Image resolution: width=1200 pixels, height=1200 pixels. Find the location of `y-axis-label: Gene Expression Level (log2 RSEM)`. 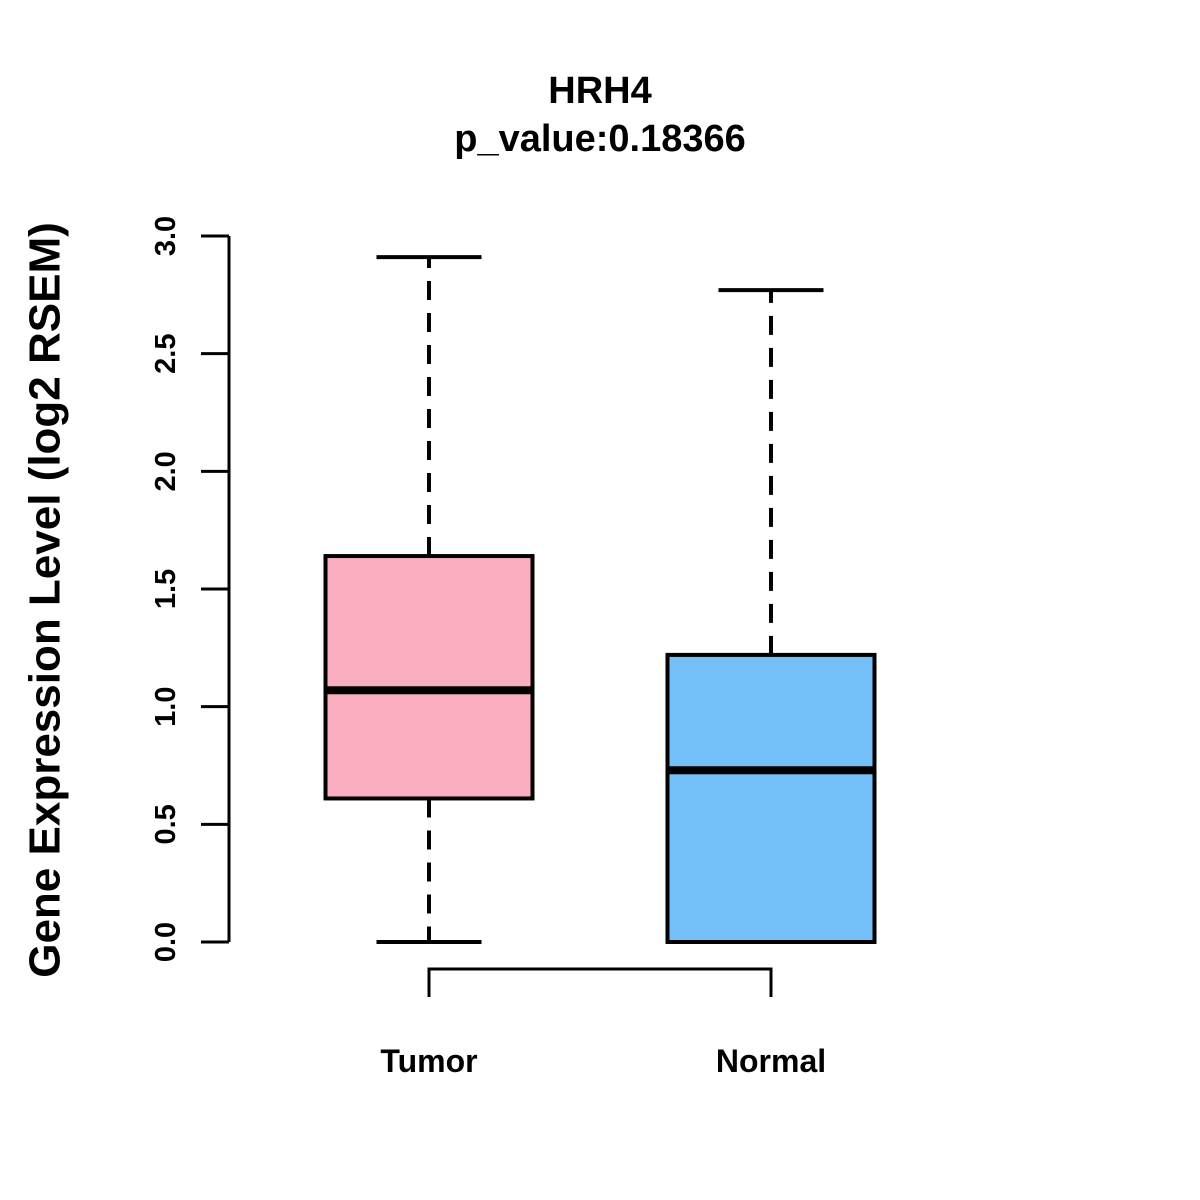

y-axis-label: Gene Expression Level (log2 RSEM) is located at coordinates (44, 600).